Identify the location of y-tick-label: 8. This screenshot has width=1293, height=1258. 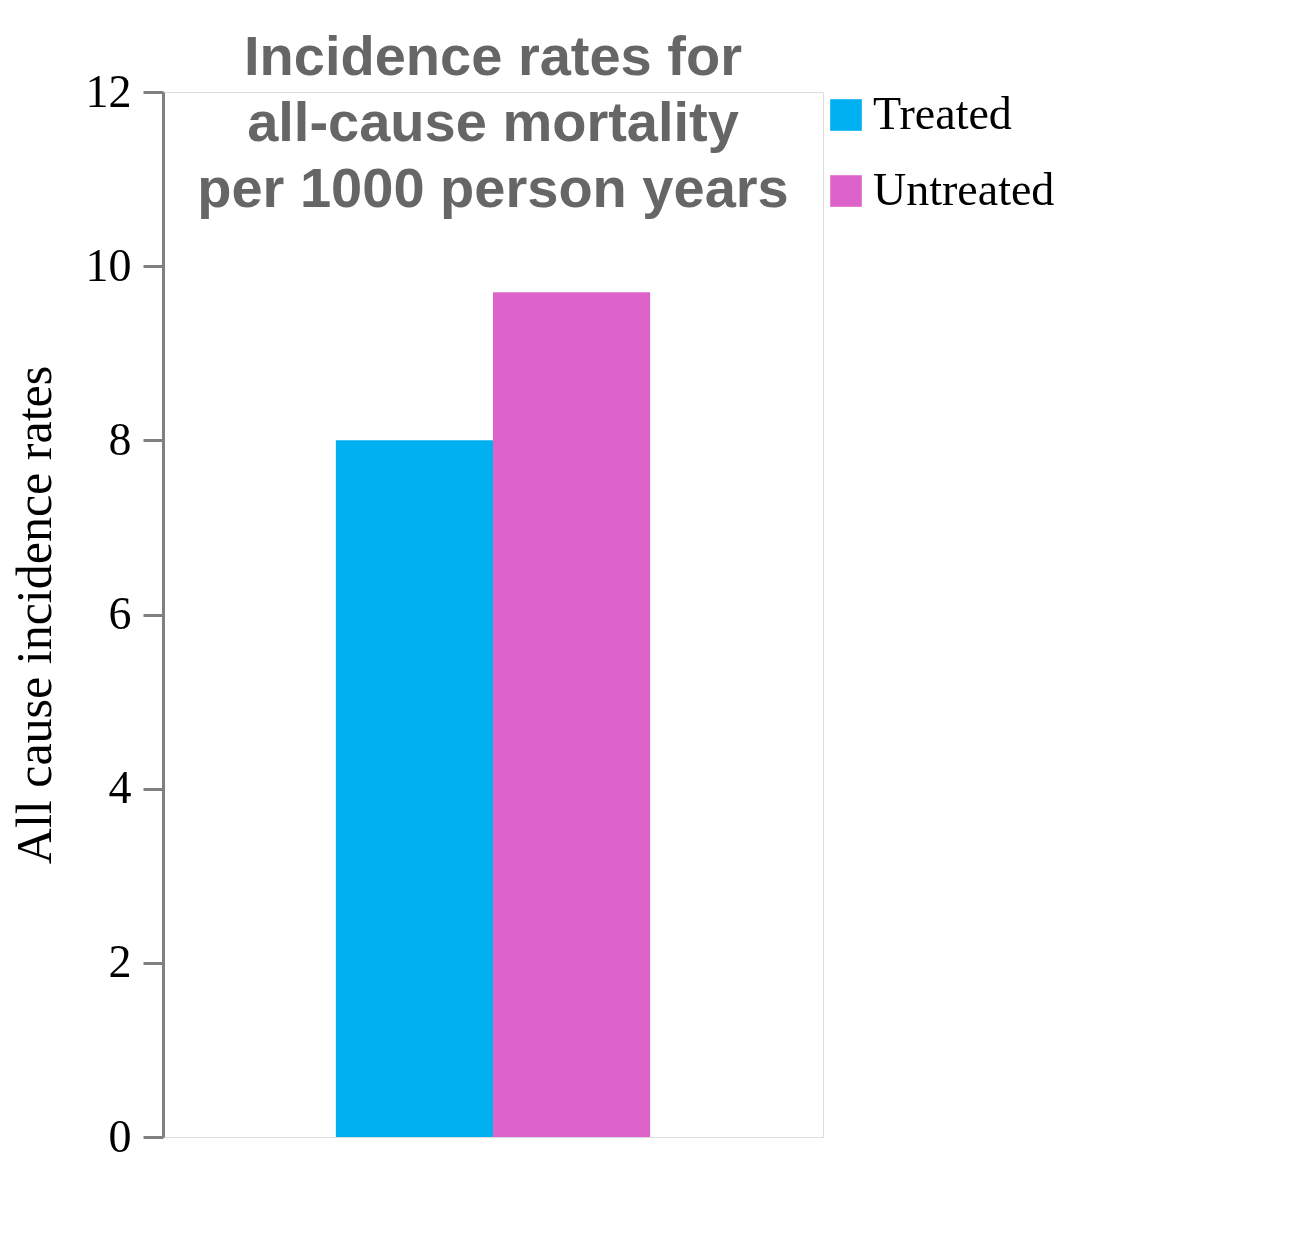
(120, 439).